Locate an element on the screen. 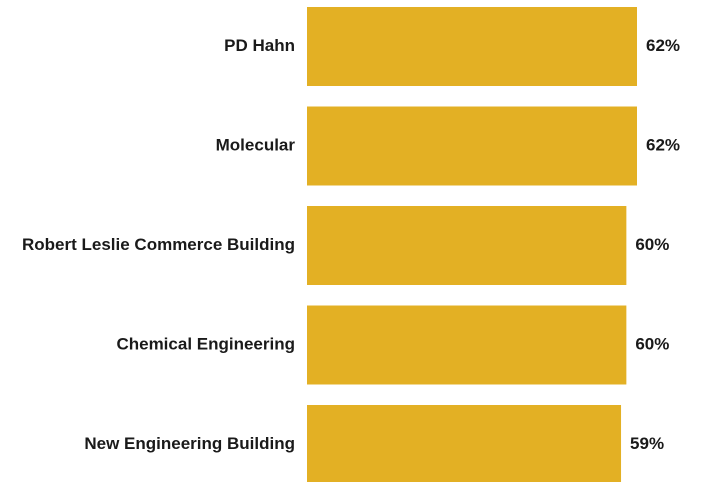 Image resolution: width=702 pixels, height=482 pixels. category-label: Robert Leslie Commerce Building is located at coordinates (158, 244).